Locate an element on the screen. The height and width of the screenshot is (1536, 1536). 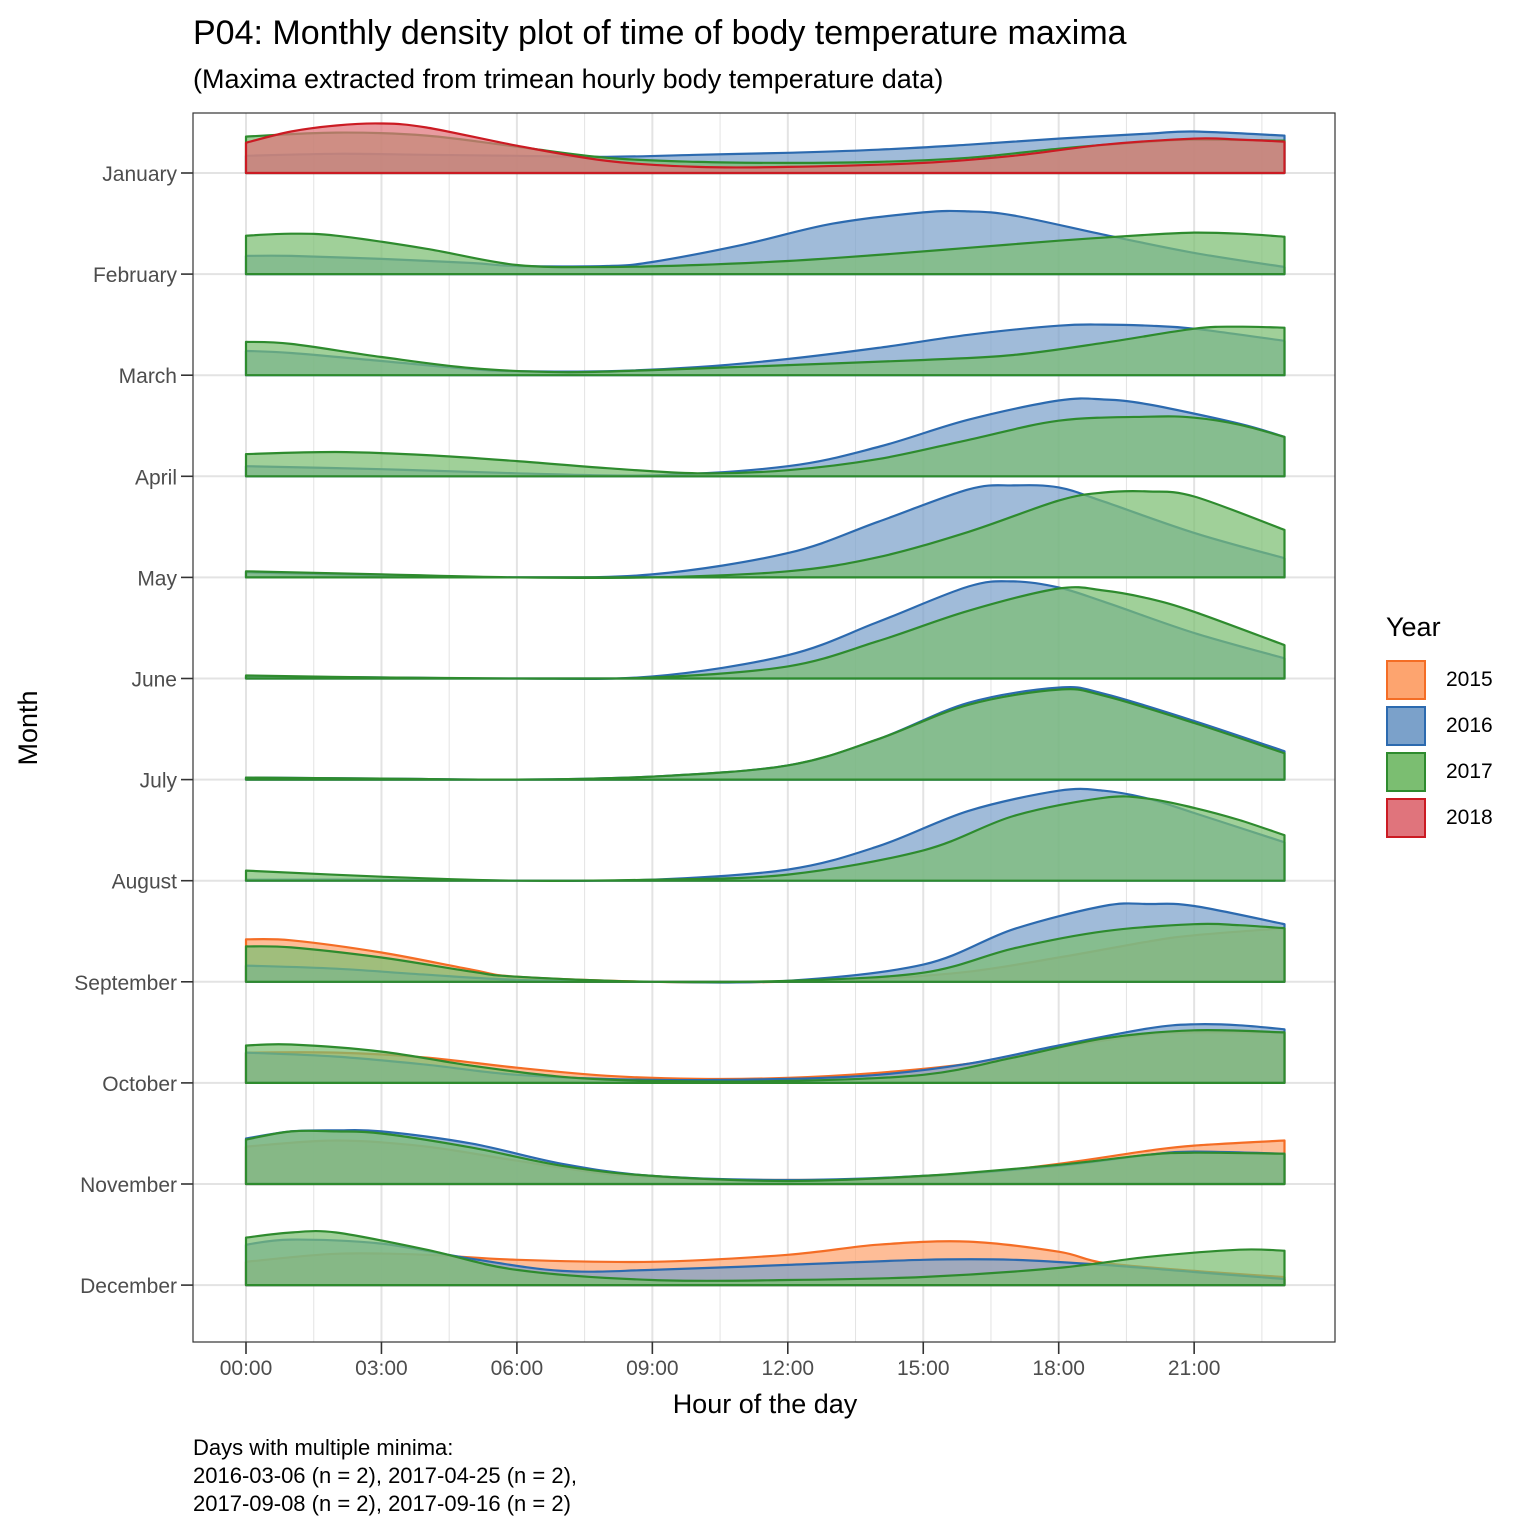
caption-line-2: 2016-03-06 (n = 2), 2017-04-25 (n = 2), is located at coordinates (385, 1475).